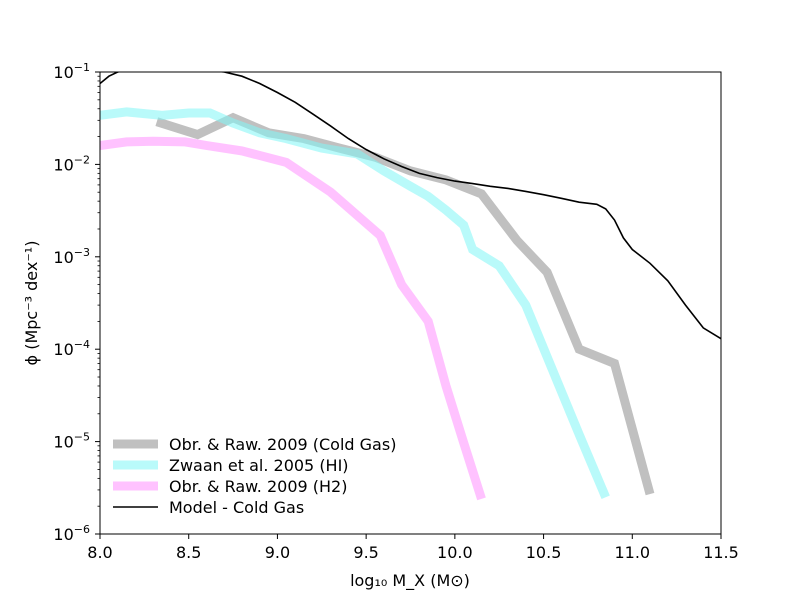  Describe the element at coordinates (71, 441) in the screenshot. I see `y-tick-label: 10⁻⁵` at that location.